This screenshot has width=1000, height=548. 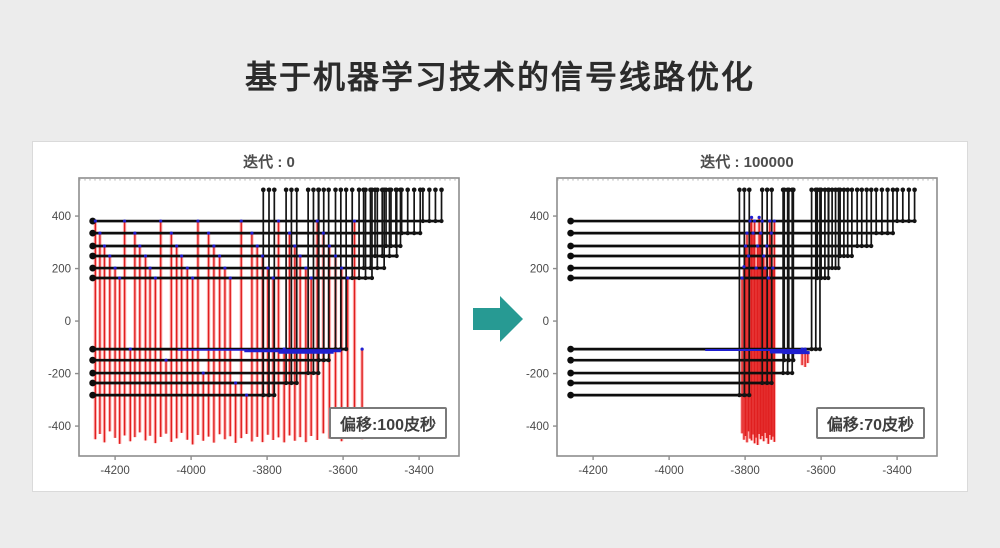 What do you see at coordinates (269, 162) in the screenshot?
I see `left-panel-title: 迭代 : 0` at bounding box center [269, 162].